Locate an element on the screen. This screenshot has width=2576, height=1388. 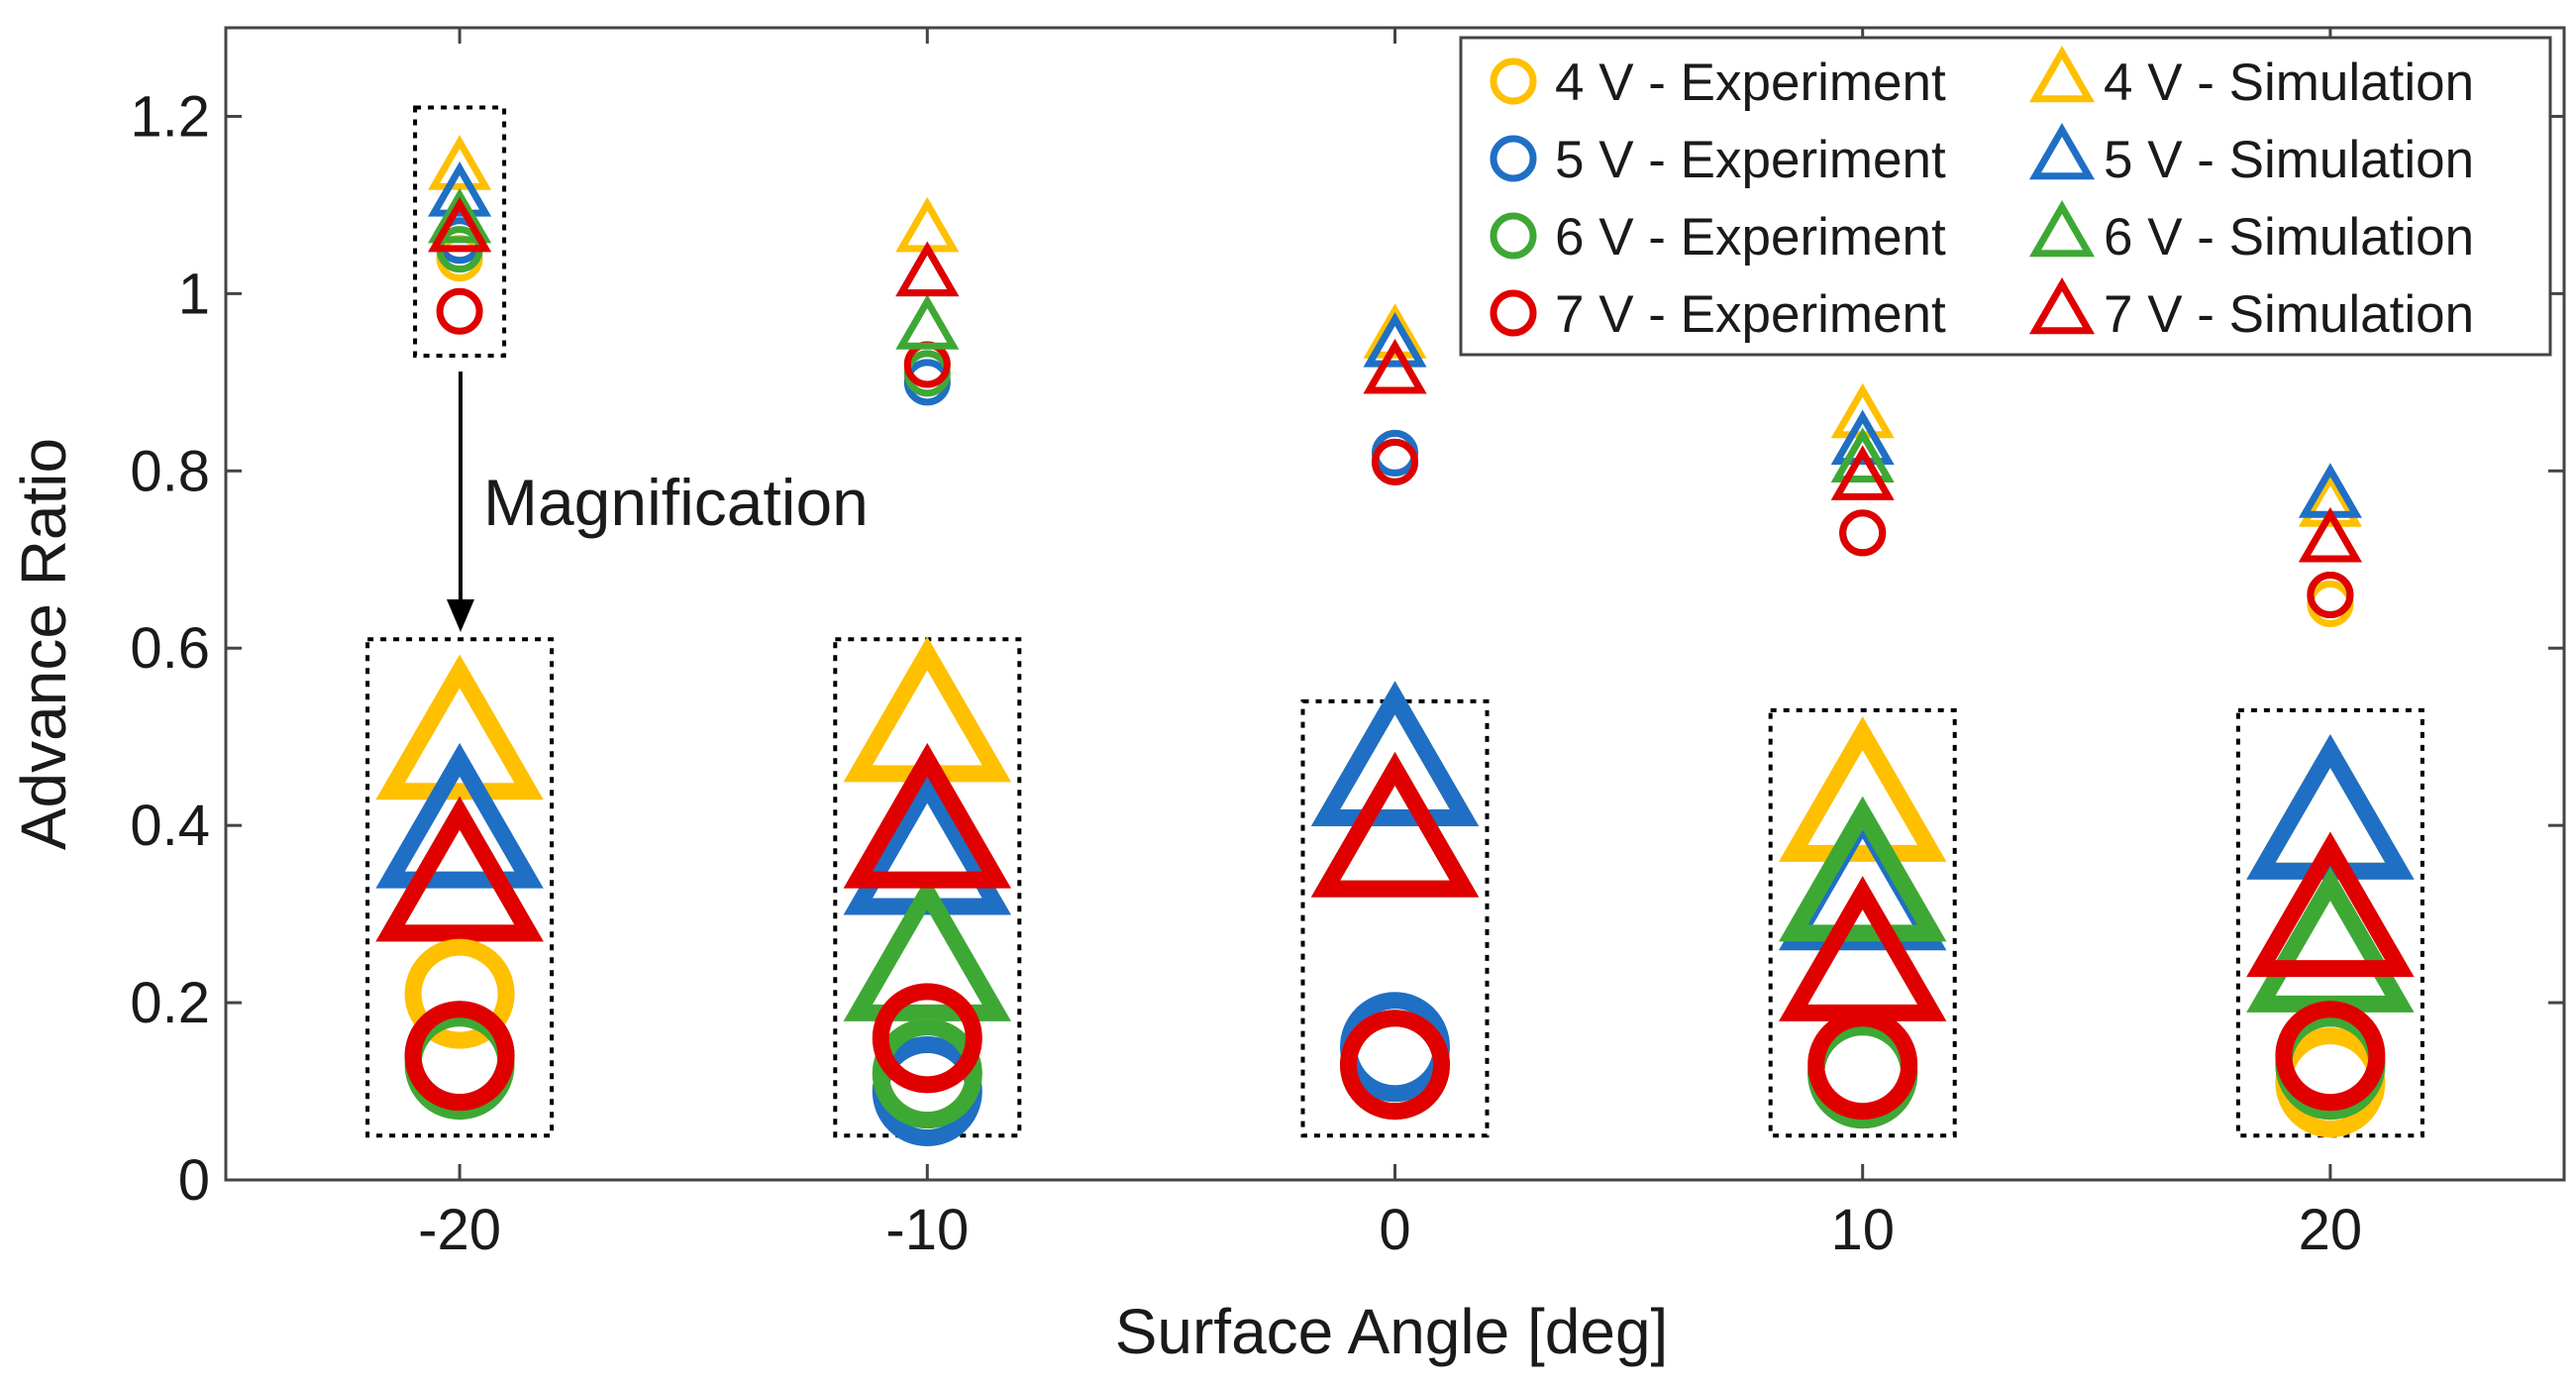
y-tick-label: 1 is located at coordinates (194, 294).